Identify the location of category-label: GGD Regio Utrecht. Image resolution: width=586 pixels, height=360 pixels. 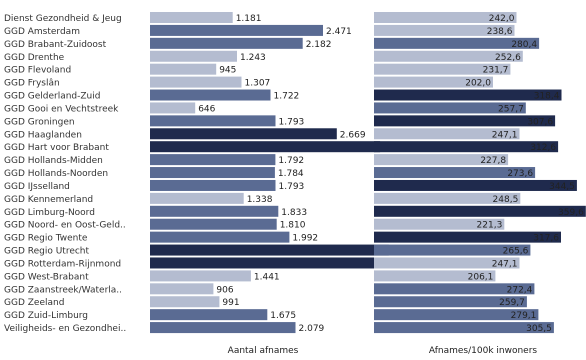
(47, 252).